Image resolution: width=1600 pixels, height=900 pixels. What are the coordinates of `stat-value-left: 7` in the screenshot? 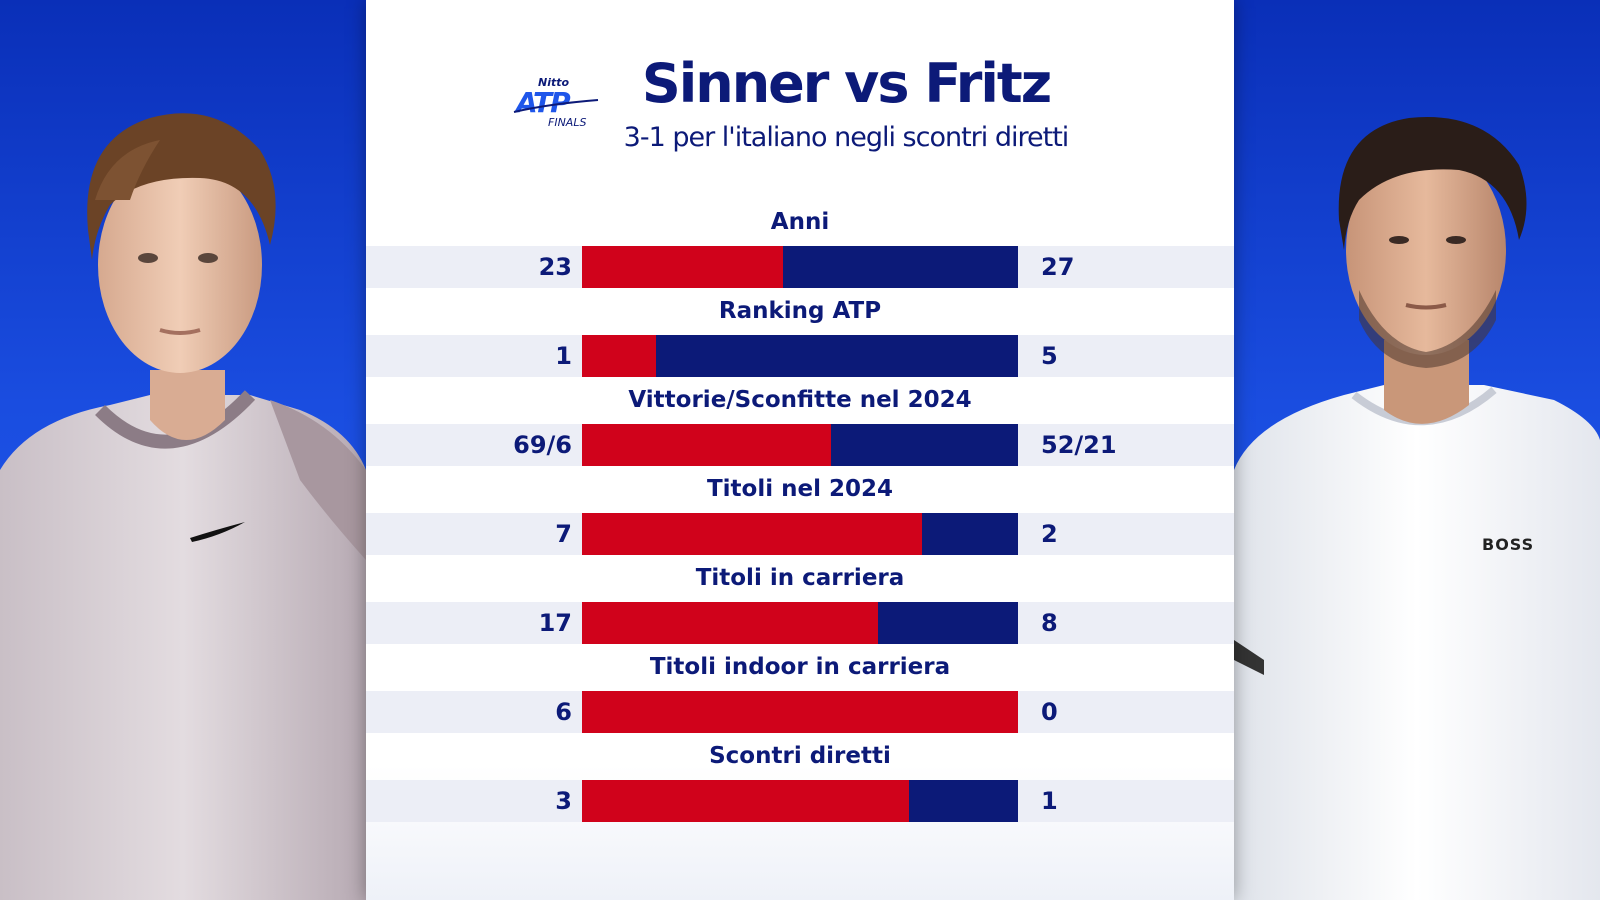 It's located at (563, 534).